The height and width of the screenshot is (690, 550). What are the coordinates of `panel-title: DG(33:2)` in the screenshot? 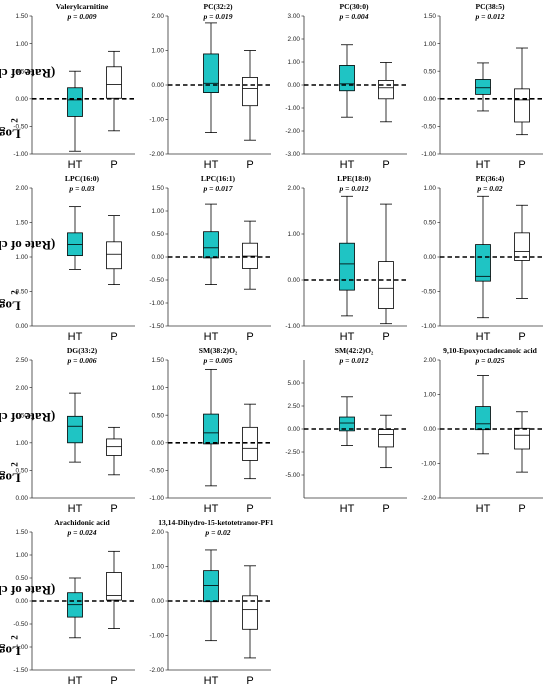 It's located at (82, 350).